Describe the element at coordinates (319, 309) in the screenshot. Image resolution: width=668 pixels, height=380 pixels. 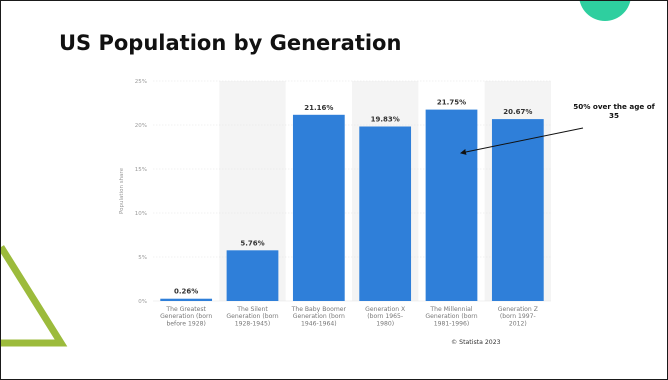
I see `category-label: The Baby Boomer` at that location.